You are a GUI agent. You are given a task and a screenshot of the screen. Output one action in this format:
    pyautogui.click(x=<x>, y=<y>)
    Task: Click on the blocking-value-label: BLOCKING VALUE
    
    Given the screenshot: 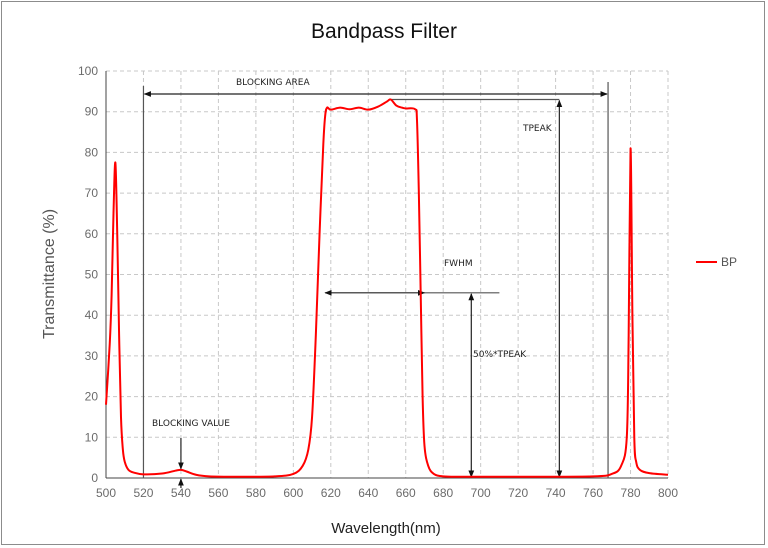 What is the action you would take?
    pyautogui.click(x=191, y=424)
    